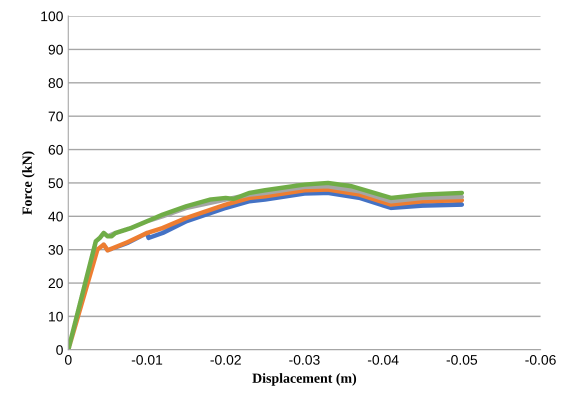 The width and height of the screenshot is (569, 402). What do you see at coordinates (55, 83) in the screenshot?
I see `y-tick-label: 80` at bounding box center [55, 83].